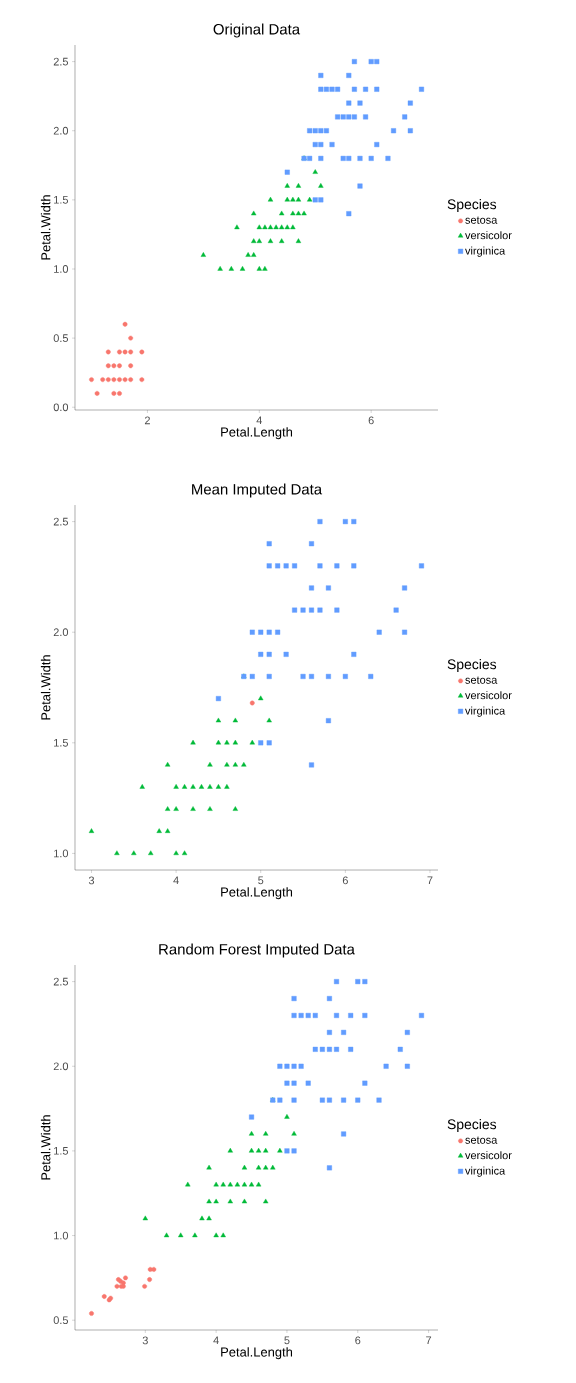 This screenshot has width=576, height=1383. Describe the element at coordinates (147, 420) in the screenshot. I see `x-tick-label: 2` at that location.